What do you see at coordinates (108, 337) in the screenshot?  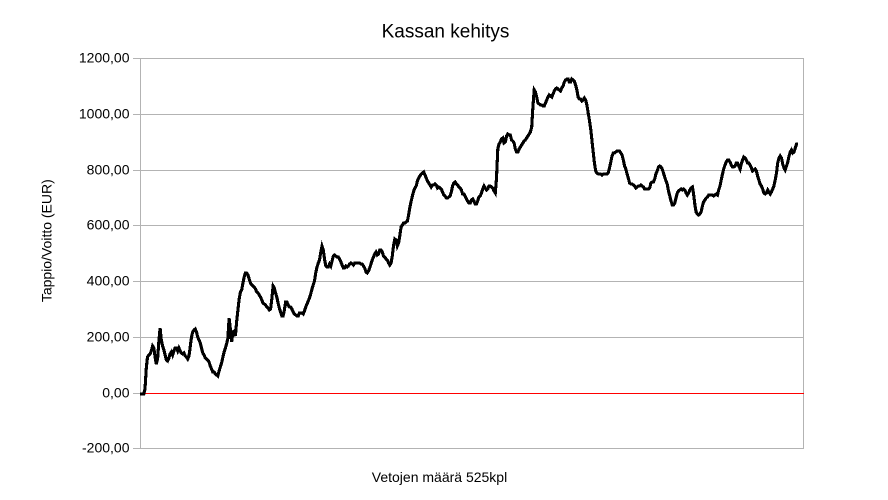 I see `svg-text: 200,00` at bounding box center [108, 337].